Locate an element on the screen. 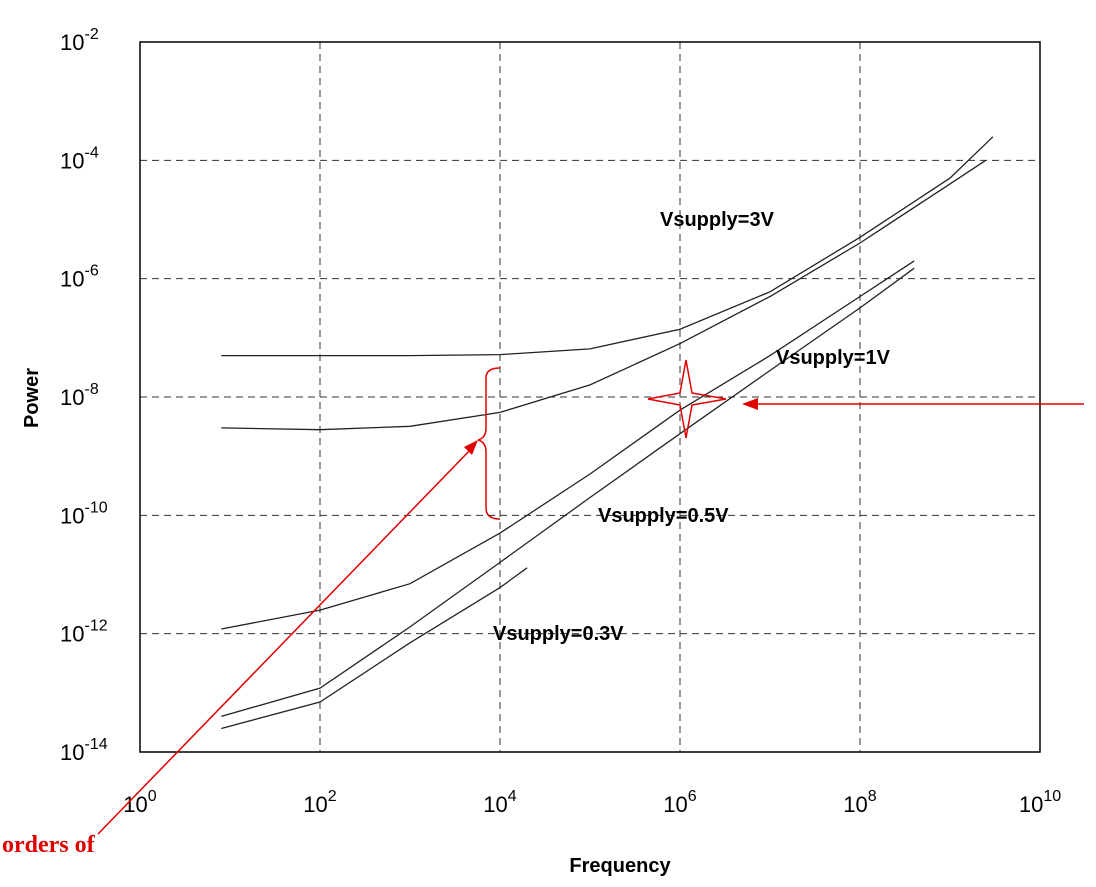 The image size is (1096, 887). x-tick-label-5: 10¹⁰ is located at coordinates (1040, 802).